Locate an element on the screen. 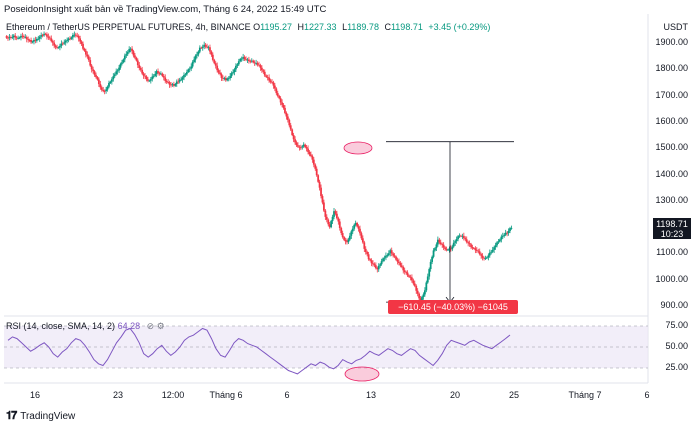 The image size is (700, 427). high-label: H is located at coordinates (301, 27).